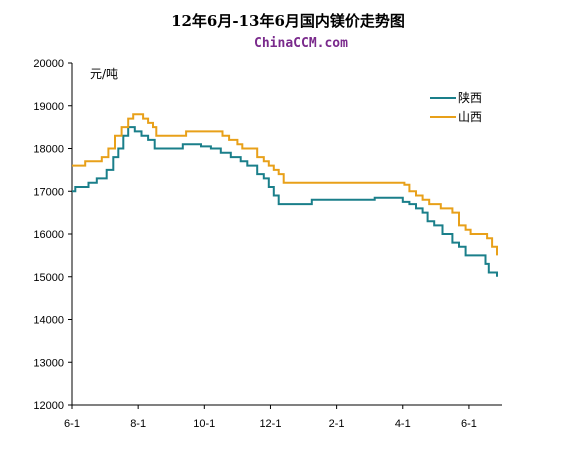 This screenshot has height=454, width=577. Describe the element at coordinates (48, 235) in the screenshot. I see `y-tick-label: 16000` at that location.